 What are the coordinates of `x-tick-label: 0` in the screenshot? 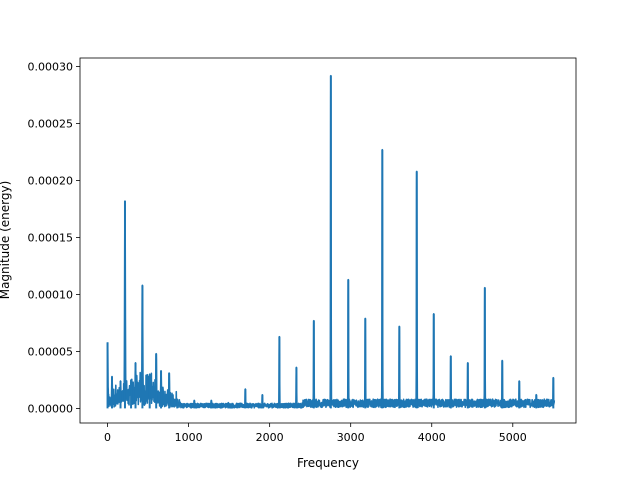 It's located at (107, 437).